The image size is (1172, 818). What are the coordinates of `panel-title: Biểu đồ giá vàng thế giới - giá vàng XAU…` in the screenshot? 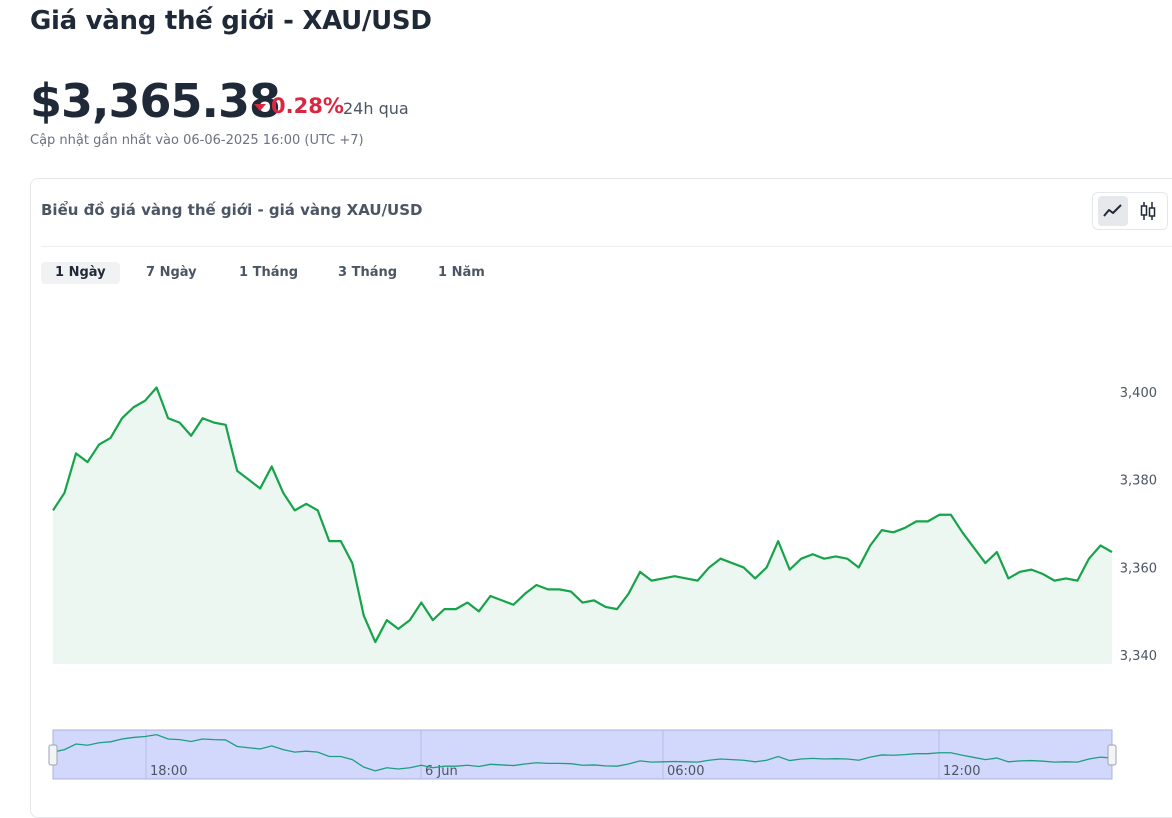 It's located at (232, 210).